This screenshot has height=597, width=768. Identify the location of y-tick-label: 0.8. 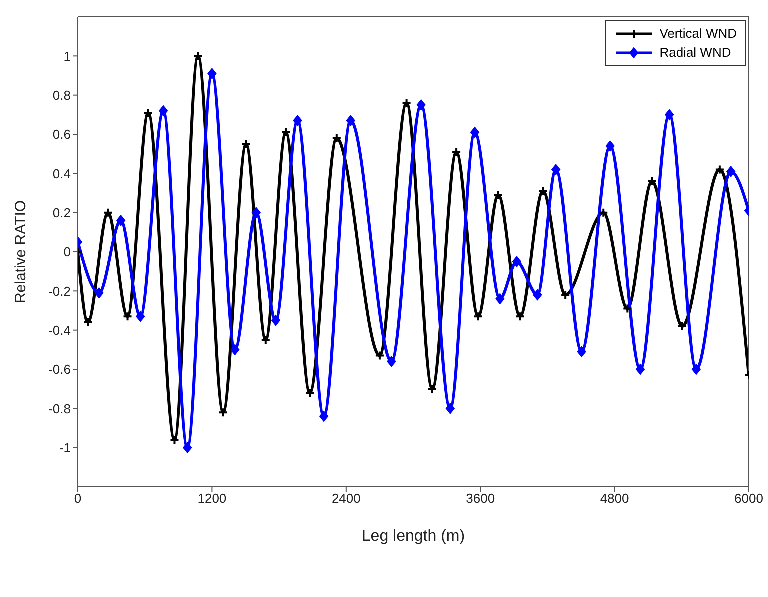
(61, 95).